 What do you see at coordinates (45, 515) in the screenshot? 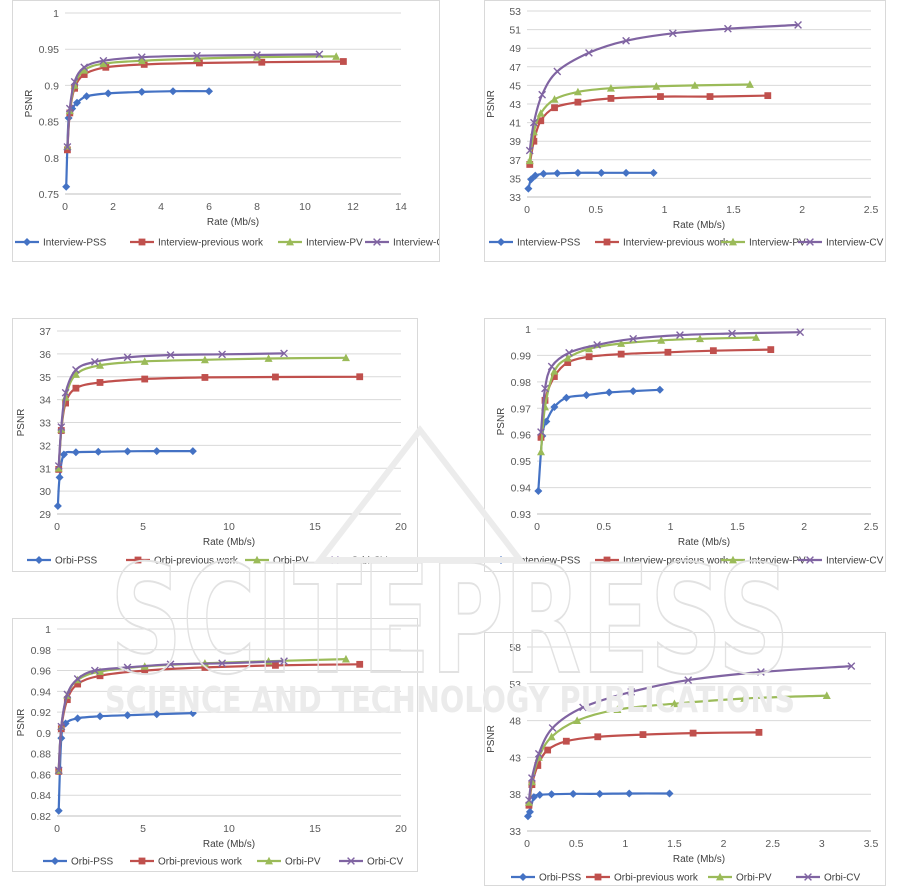
I see `y-tick-label: 29` at bounding box center [45, 515].